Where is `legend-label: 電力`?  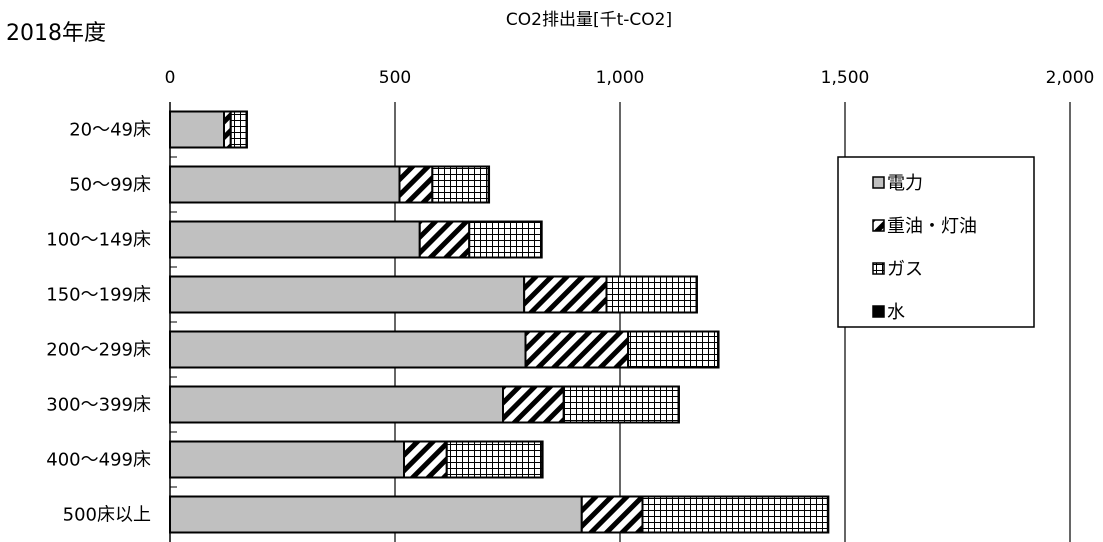 legend-label: 電力 is located at coordinates (905, 183).